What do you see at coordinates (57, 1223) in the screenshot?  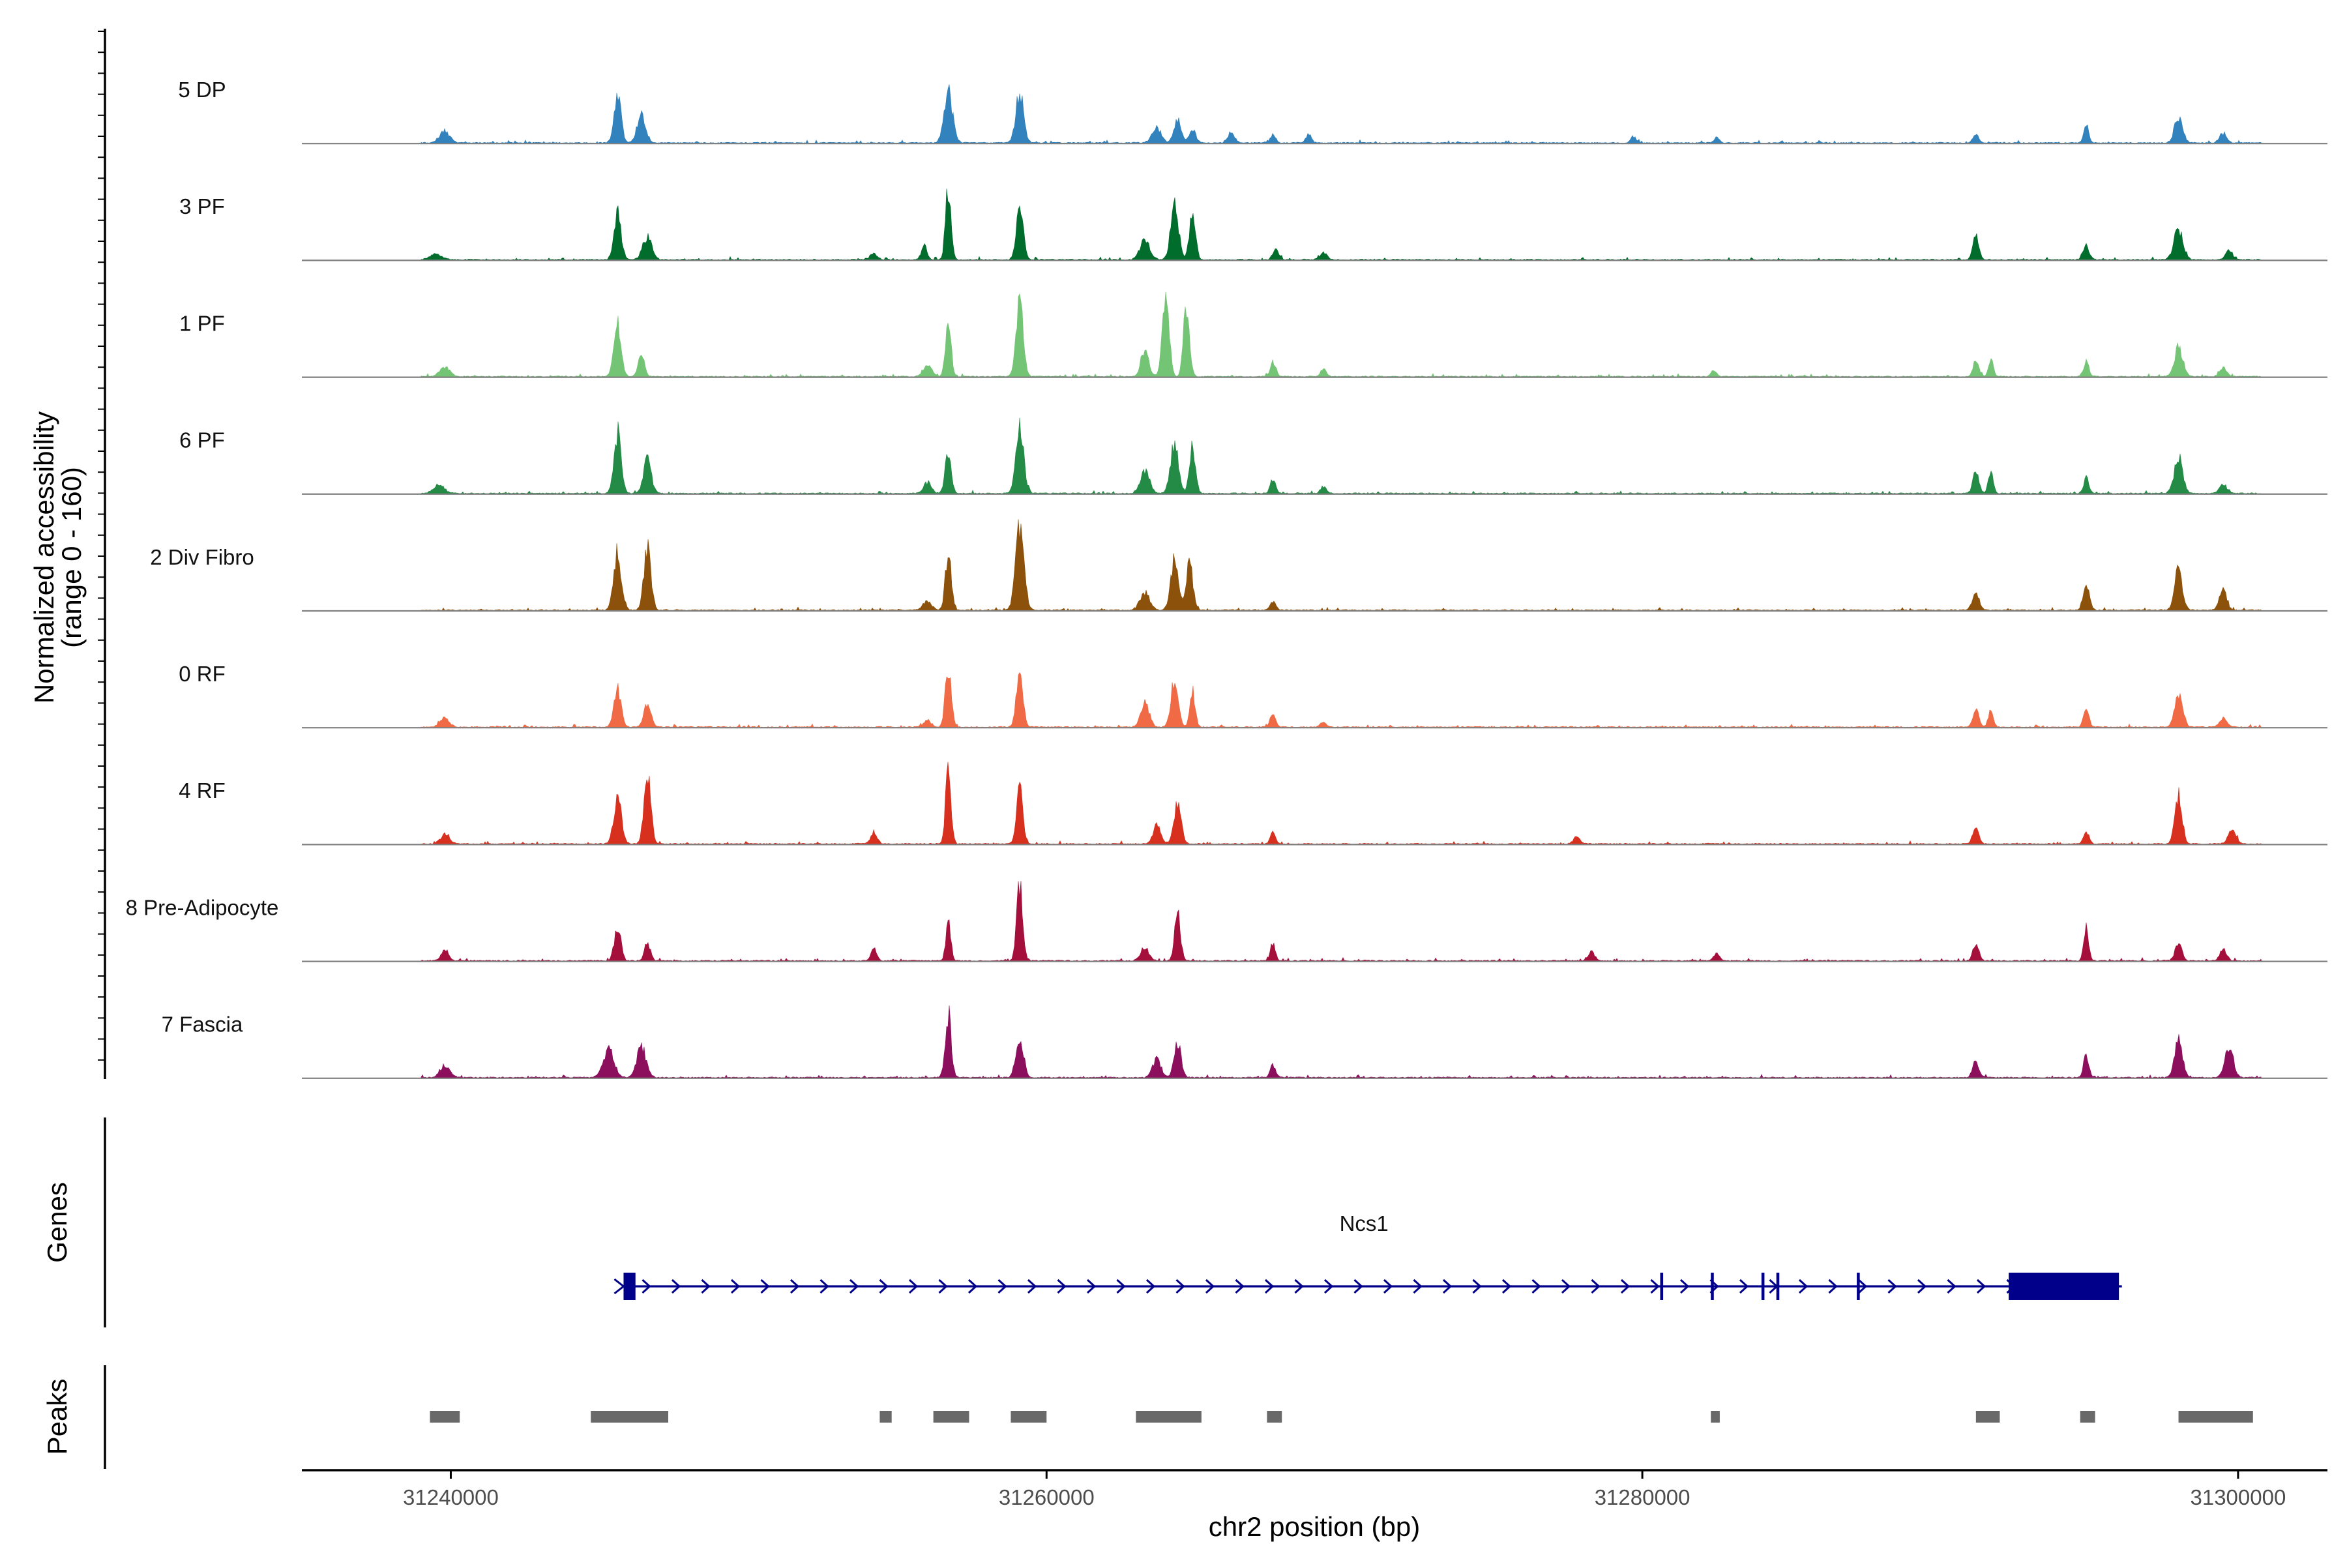 I see `genes-label: Genes` at bounding box center [57, 1223].